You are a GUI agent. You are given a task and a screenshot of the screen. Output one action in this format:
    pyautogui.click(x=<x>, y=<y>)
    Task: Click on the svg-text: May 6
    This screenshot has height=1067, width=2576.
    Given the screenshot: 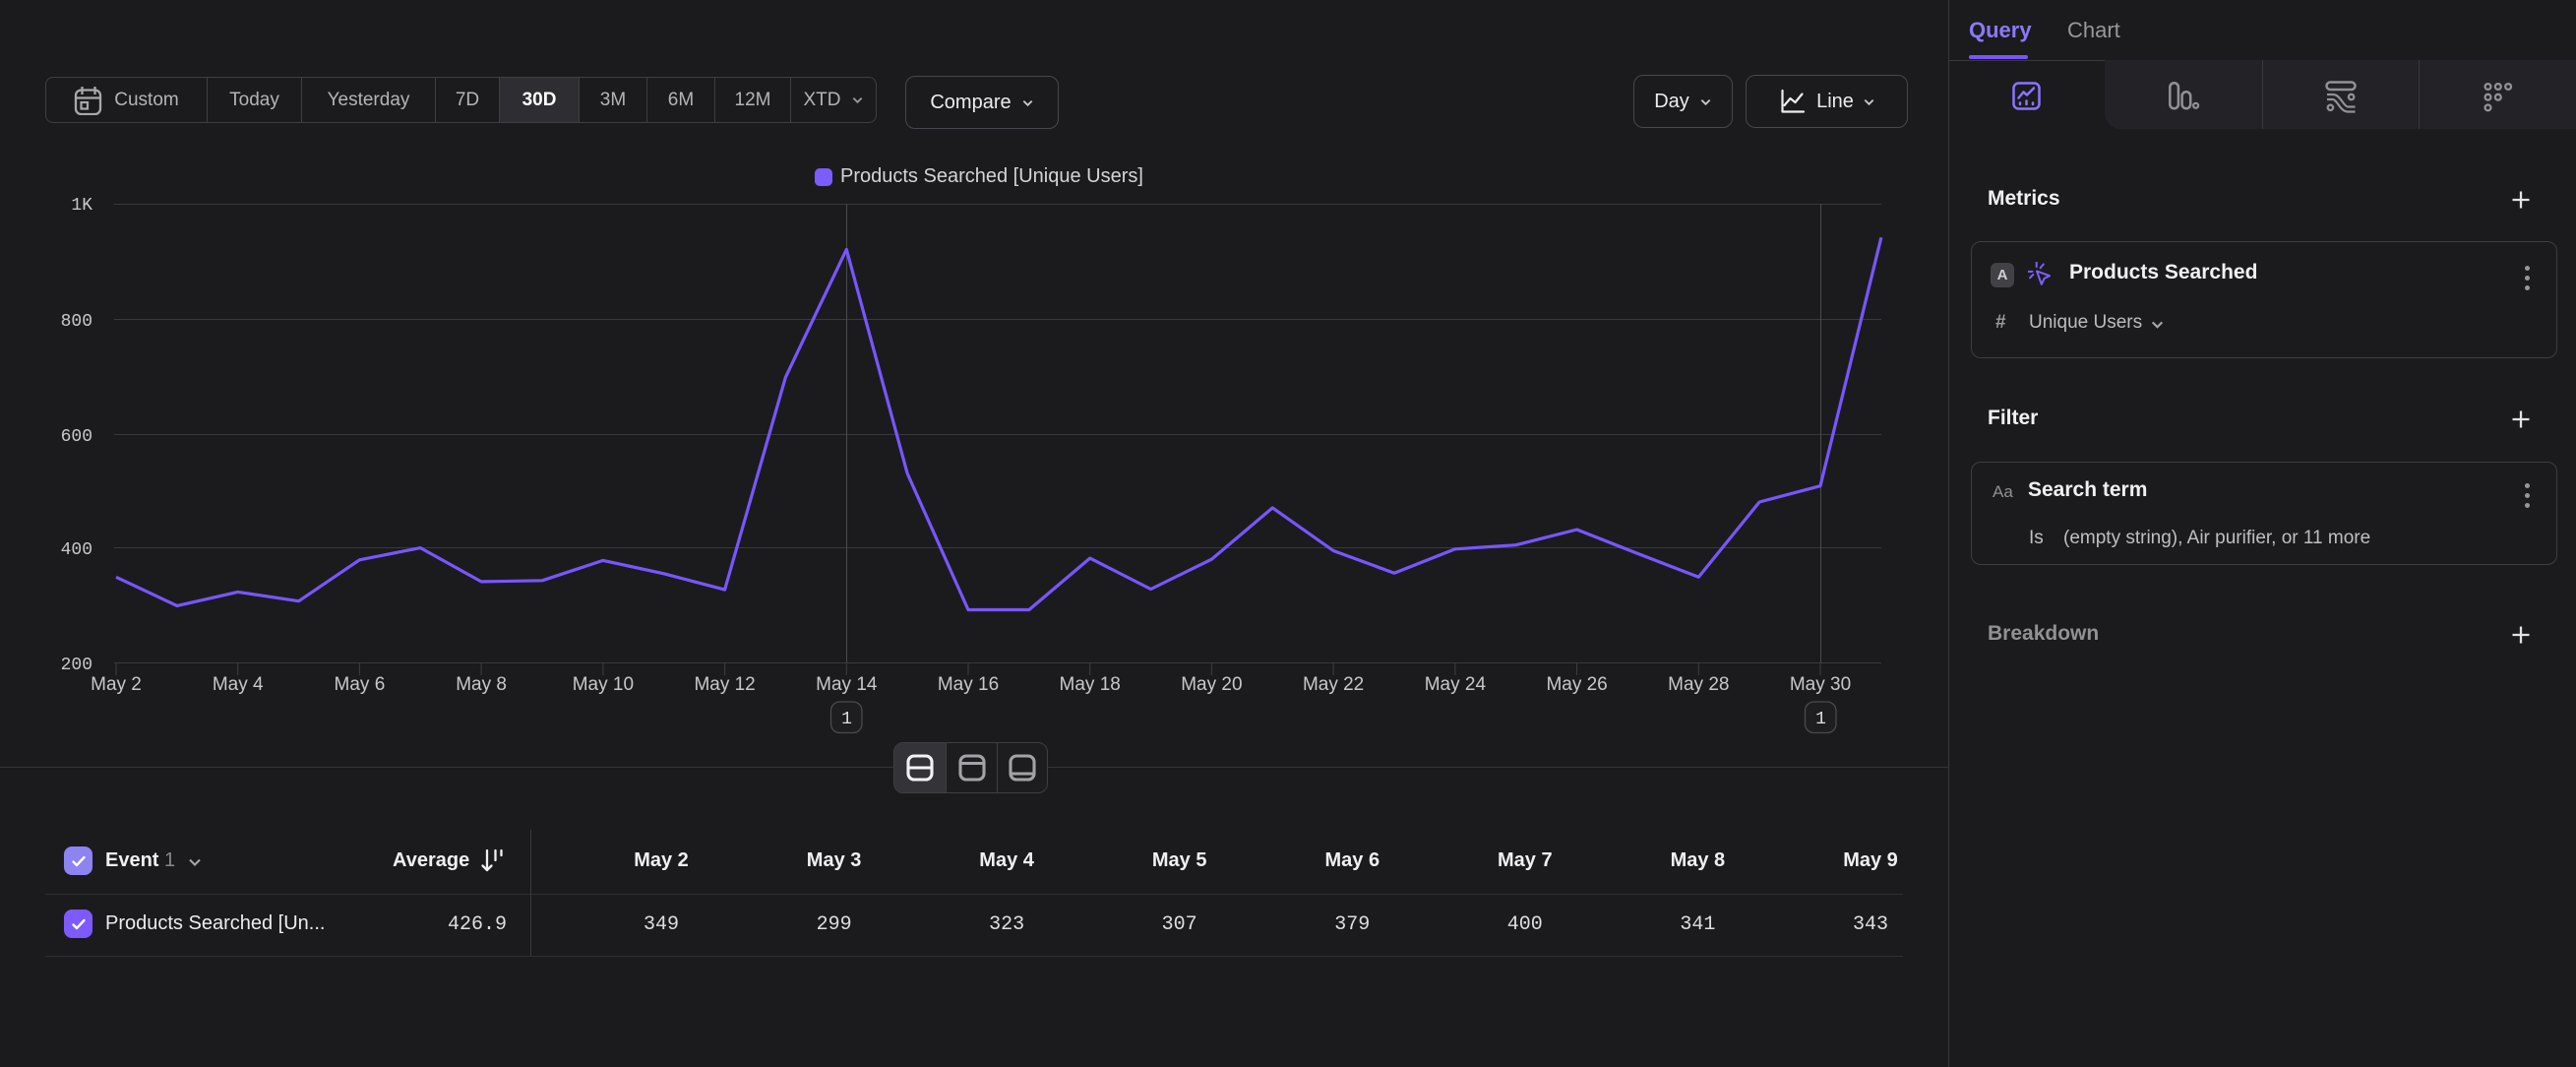 What is the action you would take?
    pyautogui.click(x=360, y=684)
    